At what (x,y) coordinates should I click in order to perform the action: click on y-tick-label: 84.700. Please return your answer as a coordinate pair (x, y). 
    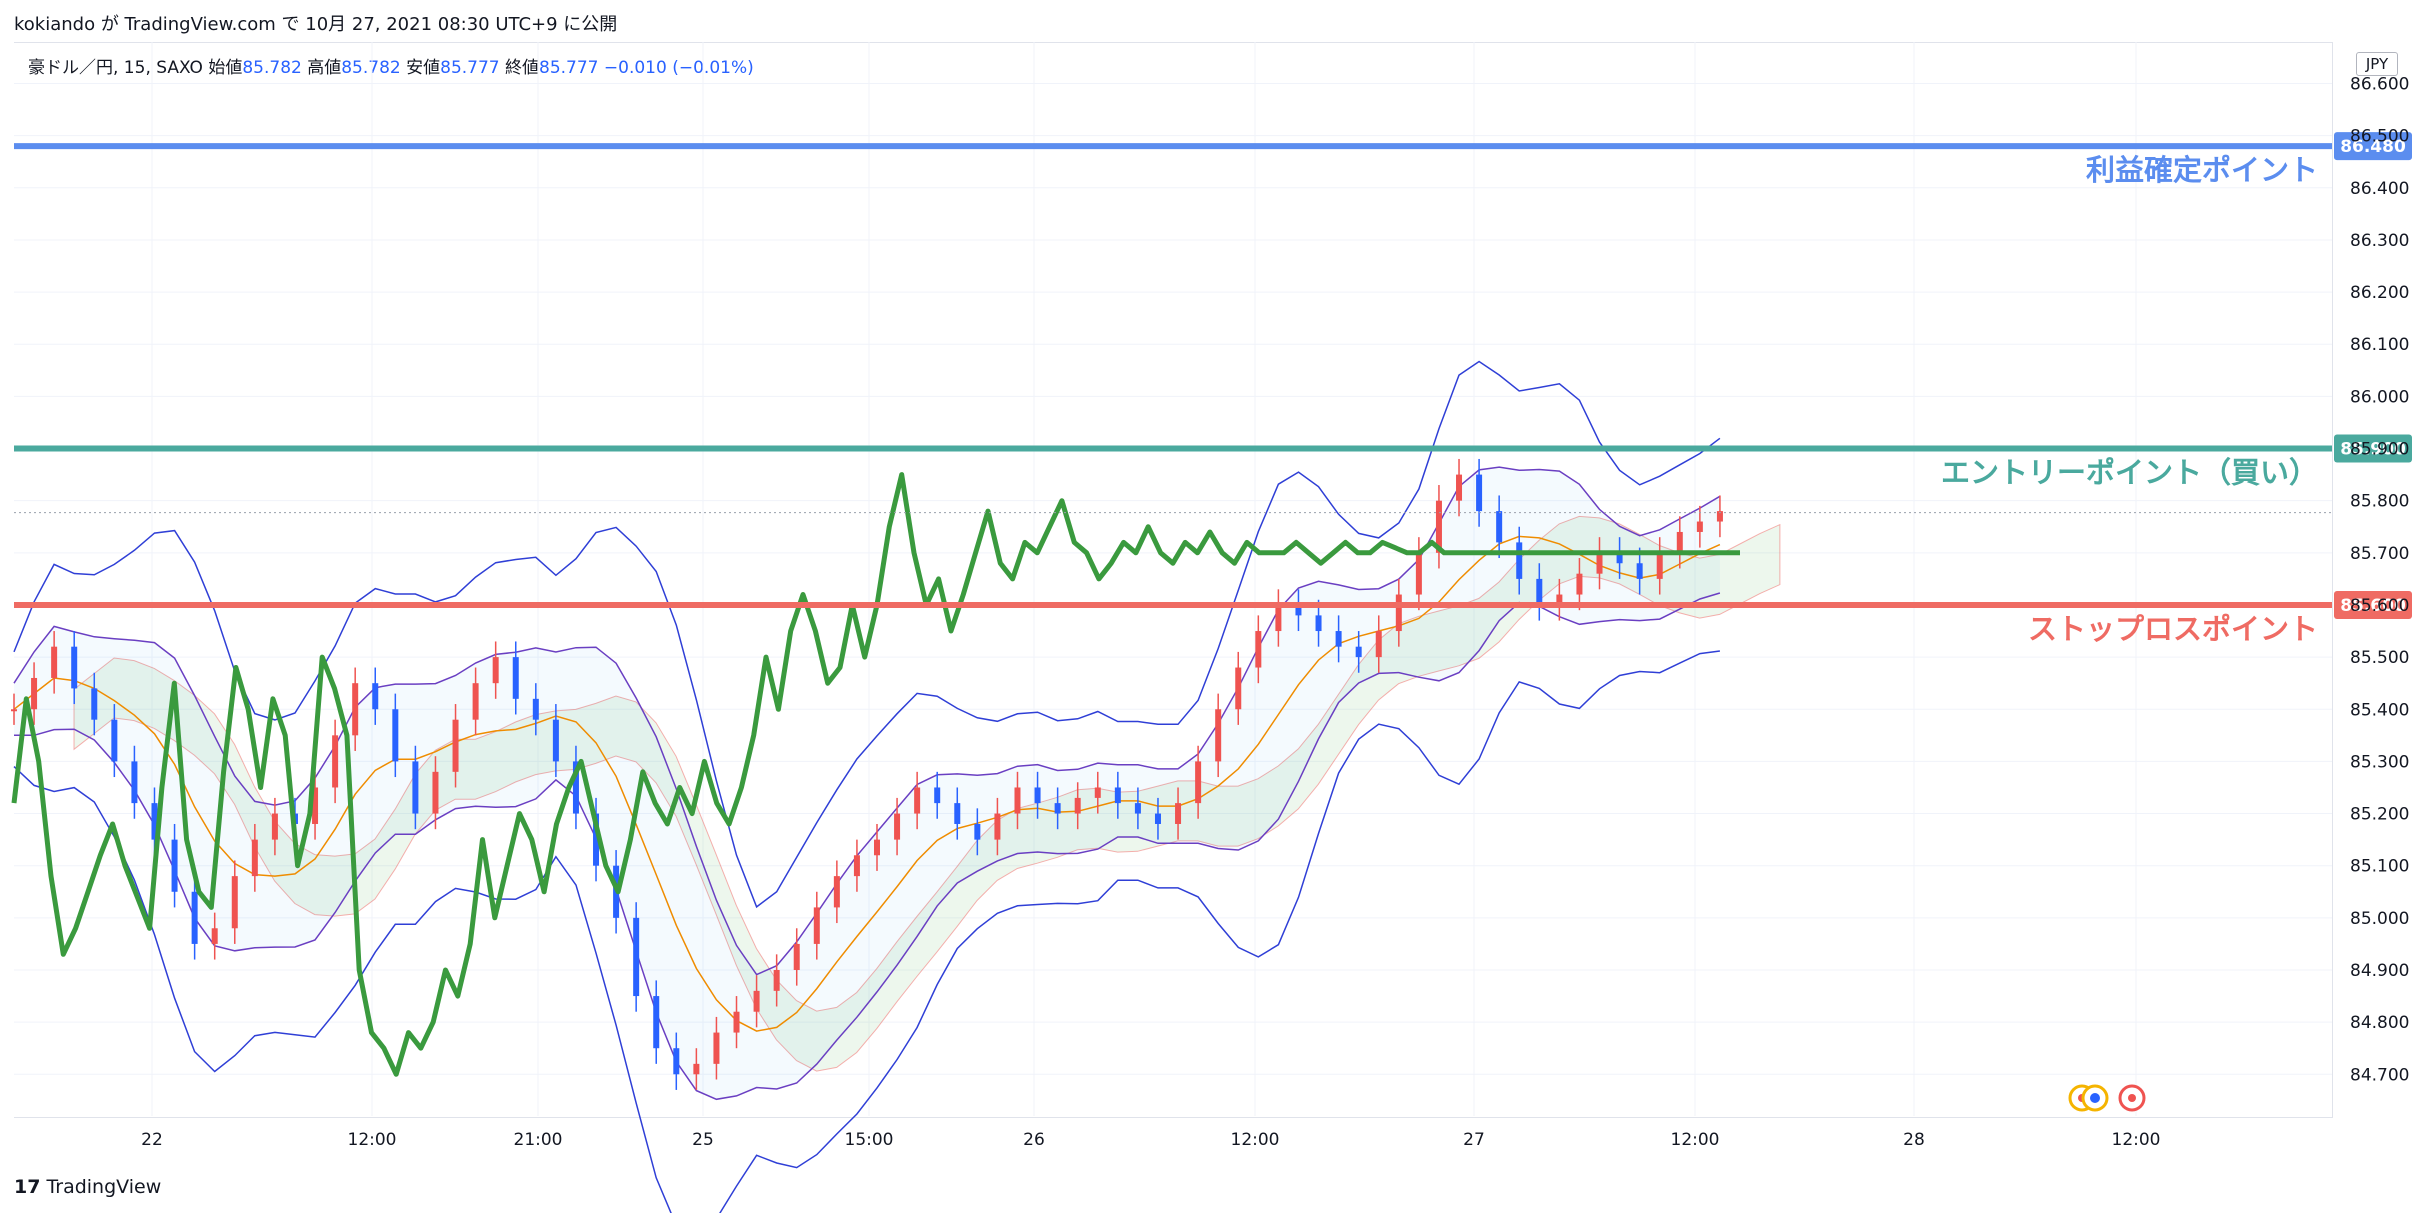
    Looking at the image, I should click on (2379, 1075).